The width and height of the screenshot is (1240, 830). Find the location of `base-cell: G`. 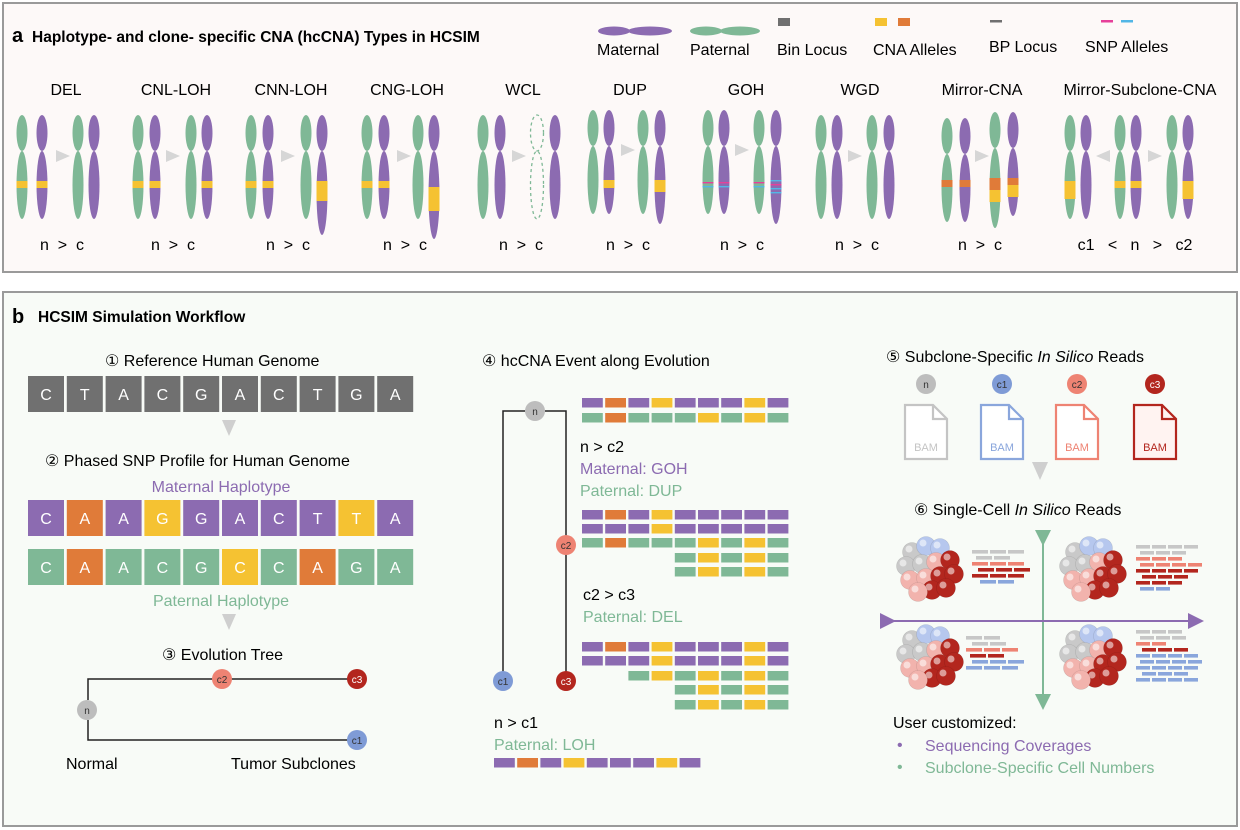

base-cell: G is located at coordinates (356, 567).